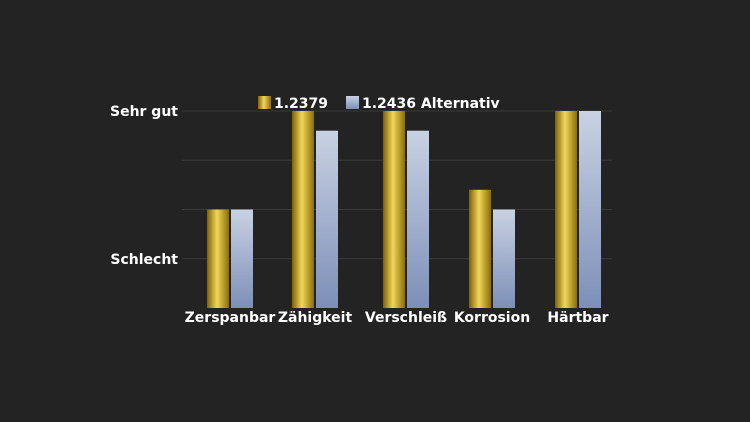 The image size is (750, 422). Describe the element at coordinates (406, 318) in the screenshot. I see `category-label: Verschleiß` at that location.